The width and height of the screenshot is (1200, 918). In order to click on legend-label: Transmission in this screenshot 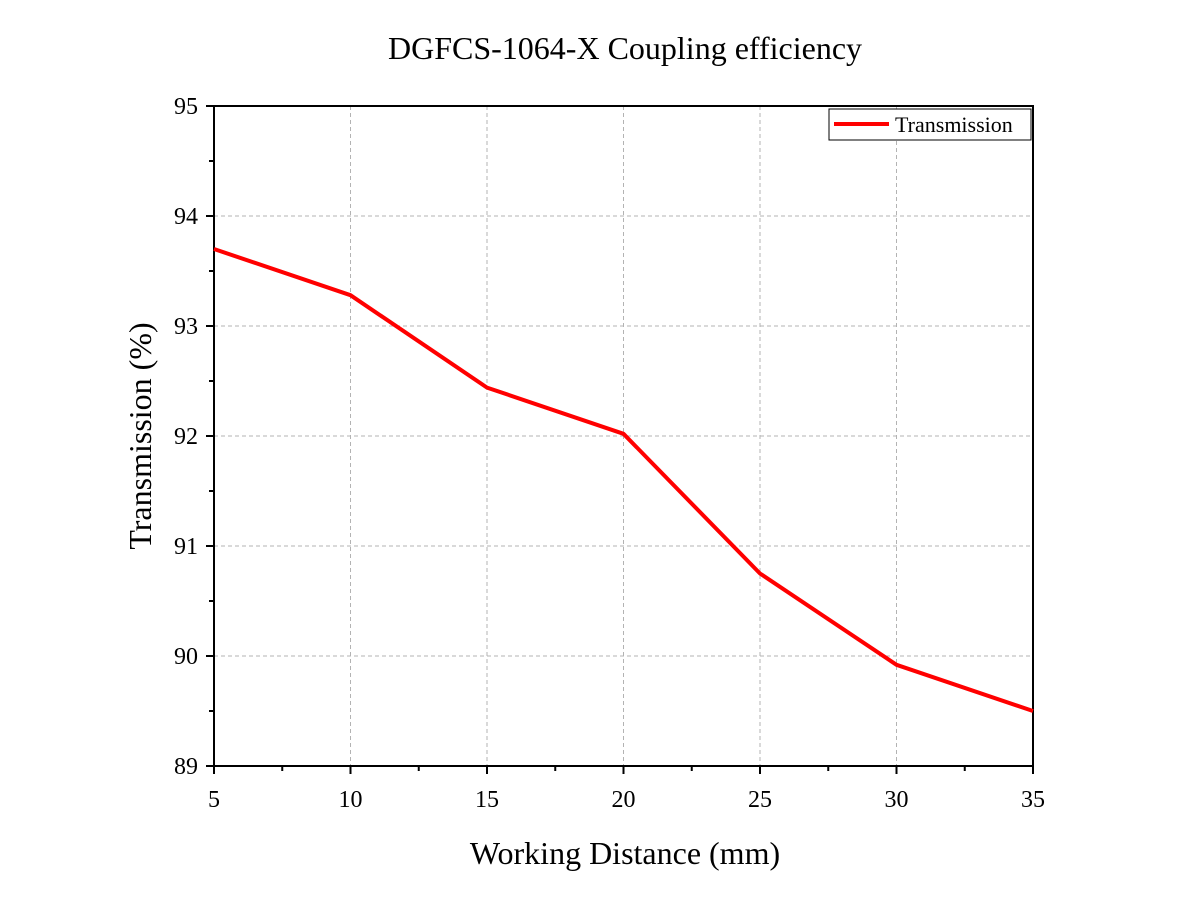, I will do `click(954, 124)`.